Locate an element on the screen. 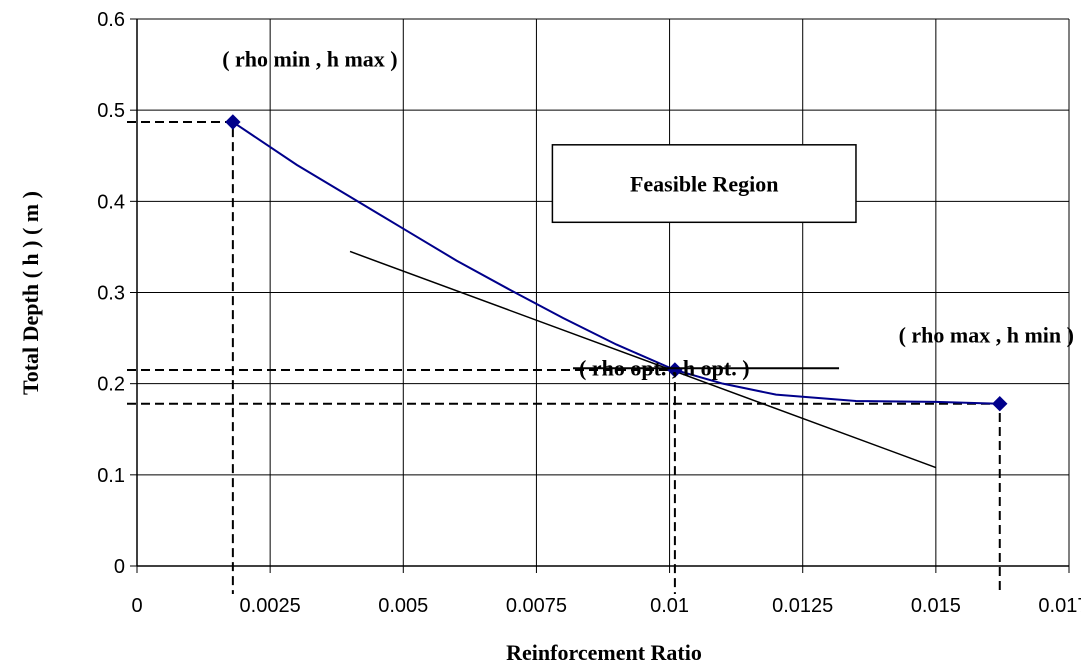  x-tick-label: 0 is located at coordinates (136, 606).